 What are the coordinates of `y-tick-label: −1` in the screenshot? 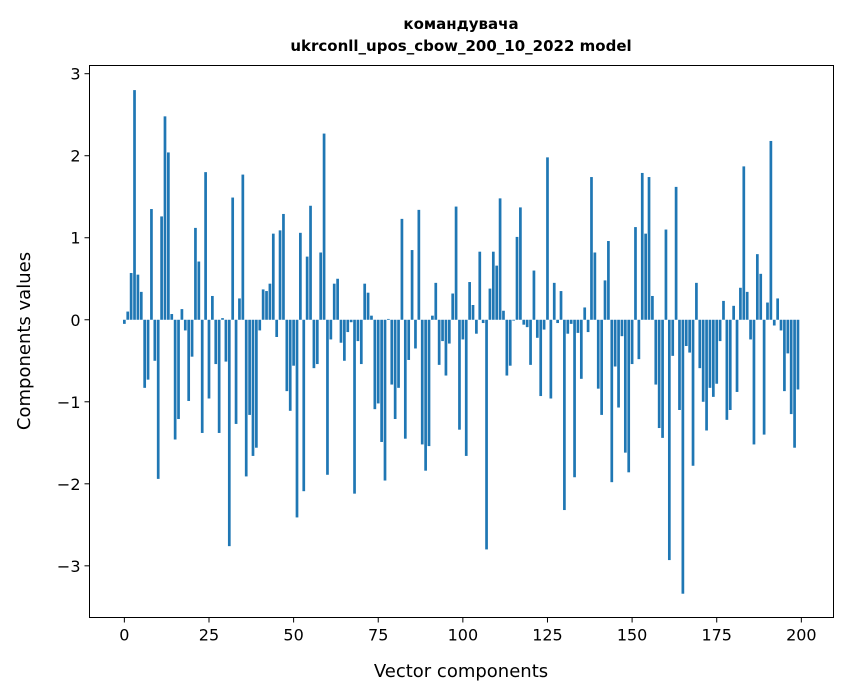 It's located at (69, 402).